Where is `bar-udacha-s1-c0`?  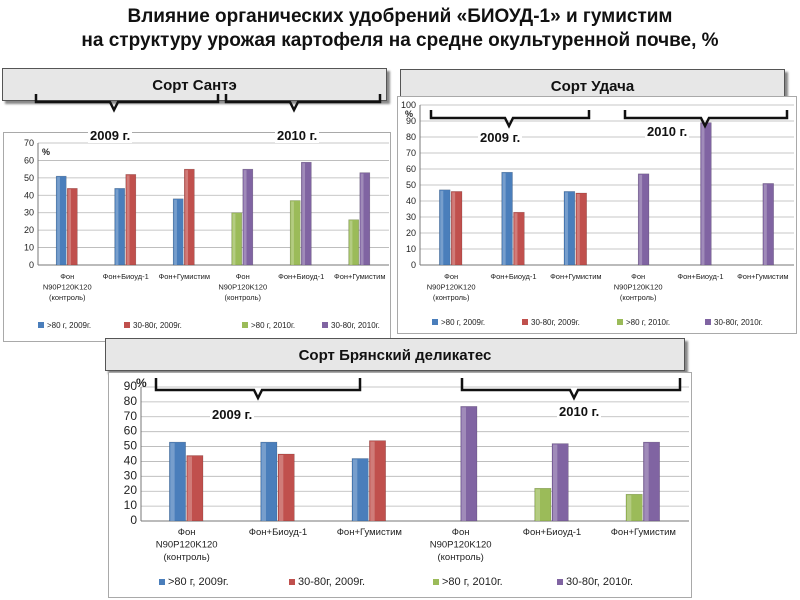
bar-udacha-s1-c0 is located at coordinates (456, 228).